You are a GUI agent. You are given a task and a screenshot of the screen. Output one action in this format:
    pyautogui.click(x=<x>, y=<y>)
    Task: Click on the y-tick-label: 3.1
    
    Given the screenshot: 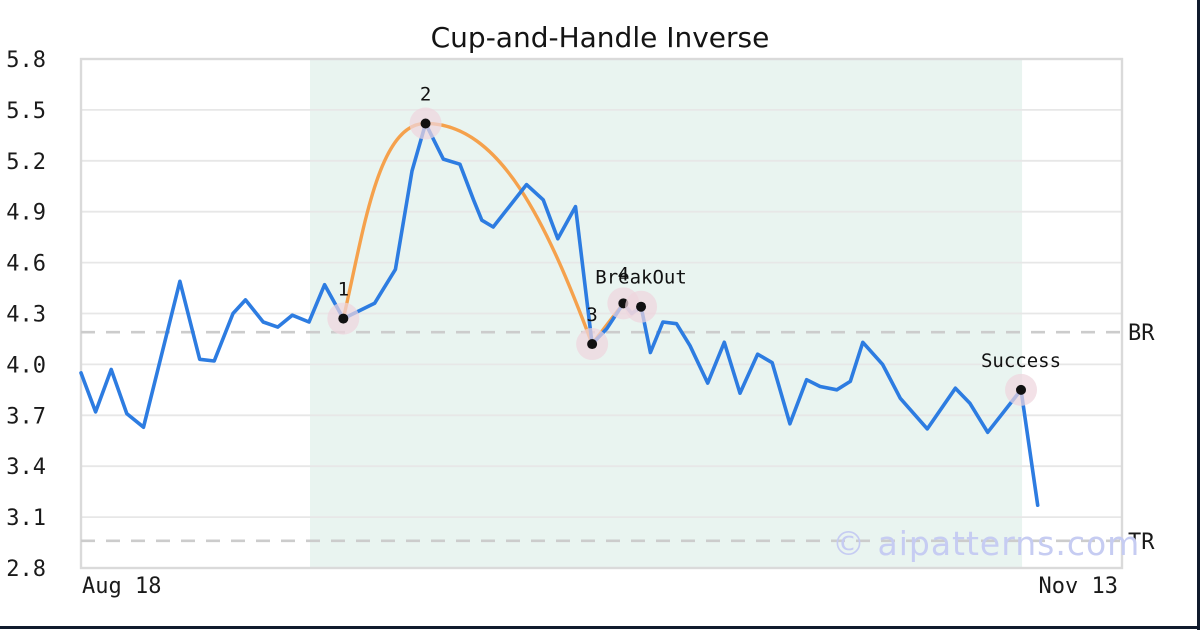 What is the action you would take?
    pyautogui.click(x=26, y=518)
    